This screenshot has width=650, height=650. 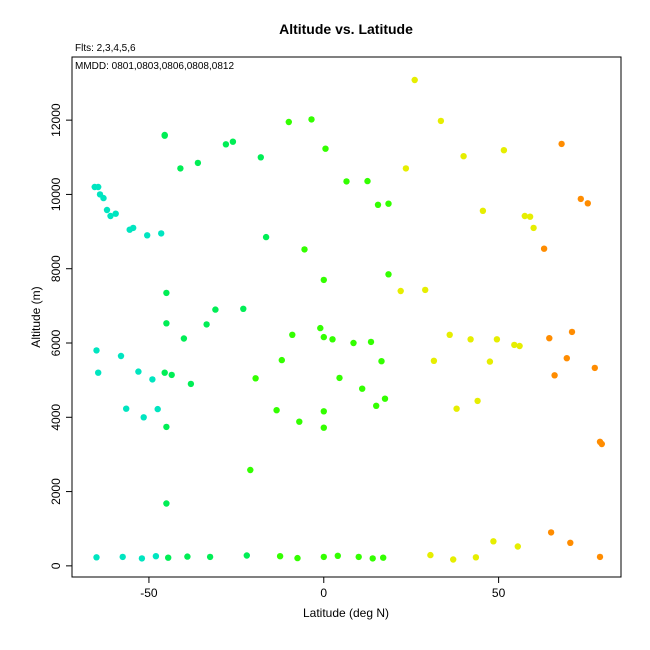 What do you see at coordinates (56, 120) in the screenshot?
I see `y-tick-label: 12000` at bounding box center [56, 120].